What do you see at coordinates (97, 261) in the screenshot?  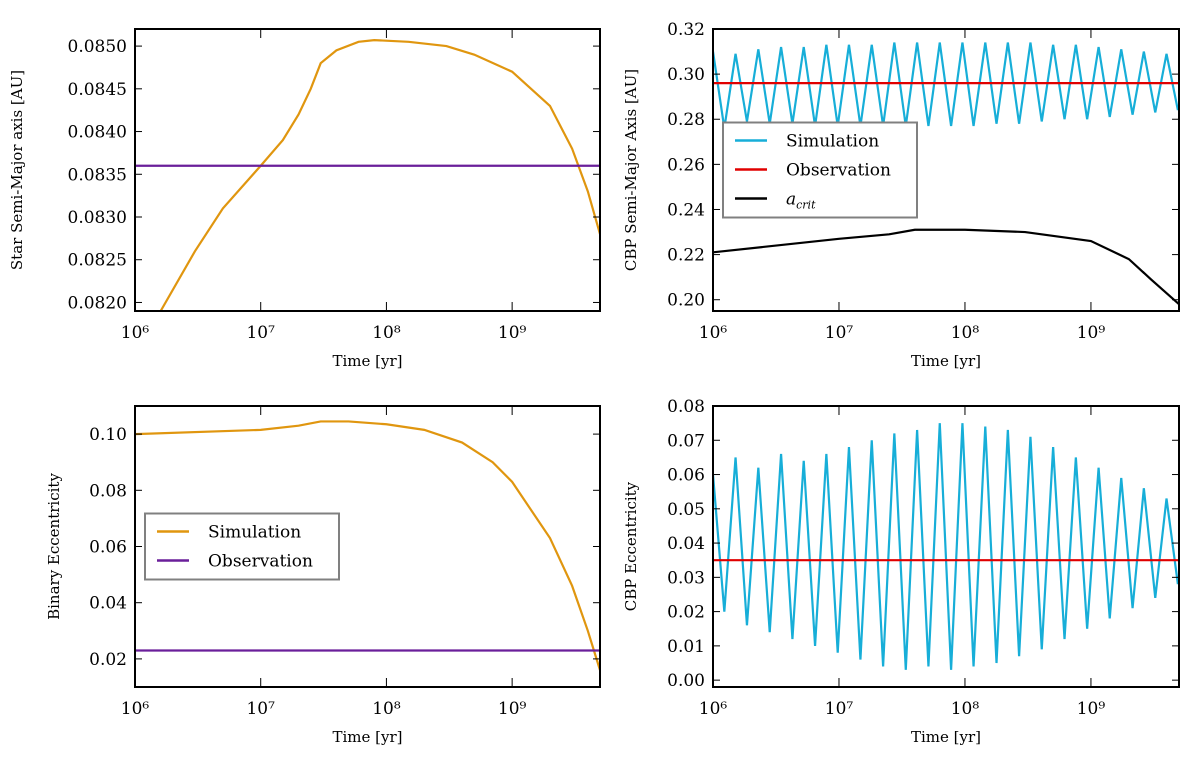 I see `y-tick-label: 0.0825` at bounding box center [97, 261].